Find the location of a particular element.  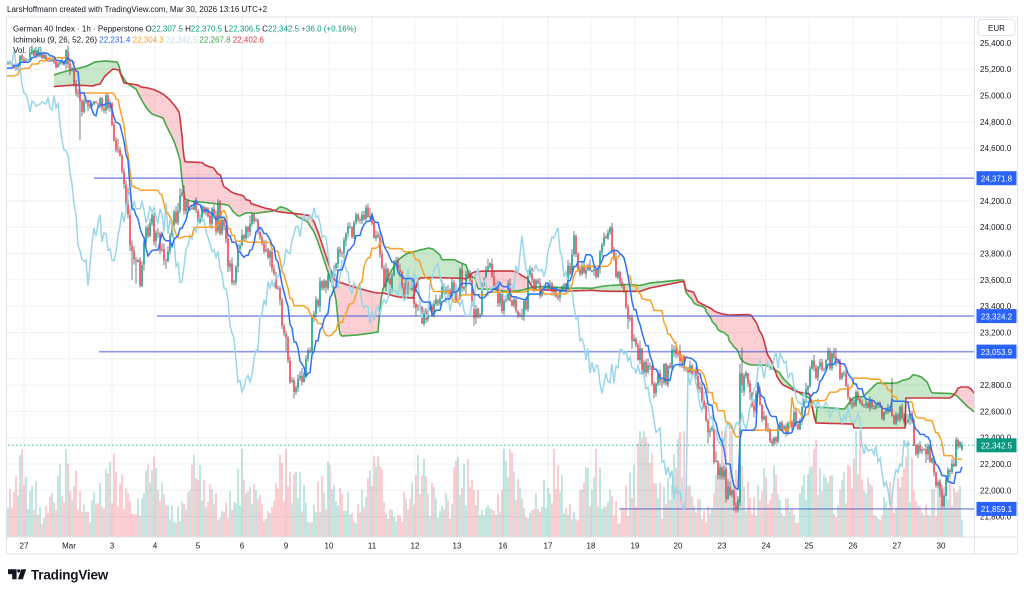

svg-text: 23 is located at coordinates (722, 546).